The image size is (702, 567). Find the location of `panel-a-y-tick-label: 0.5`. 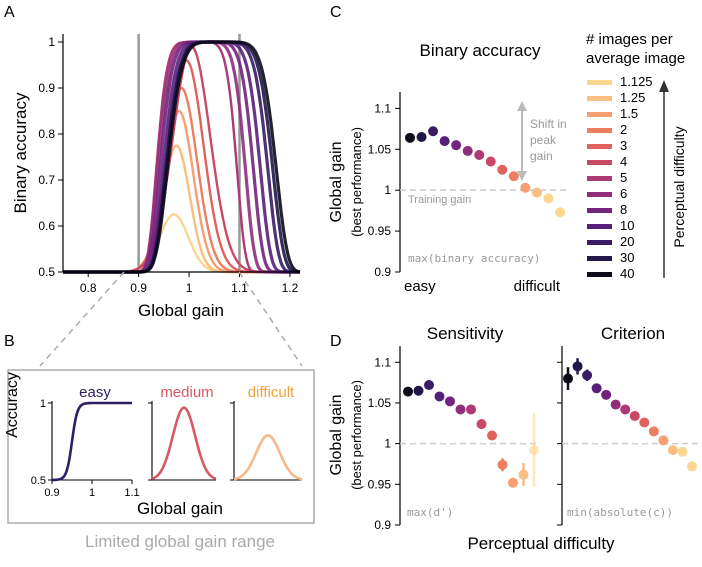

panel-a-y-tick-label: 0.5 is located at coordinates (46, 272).